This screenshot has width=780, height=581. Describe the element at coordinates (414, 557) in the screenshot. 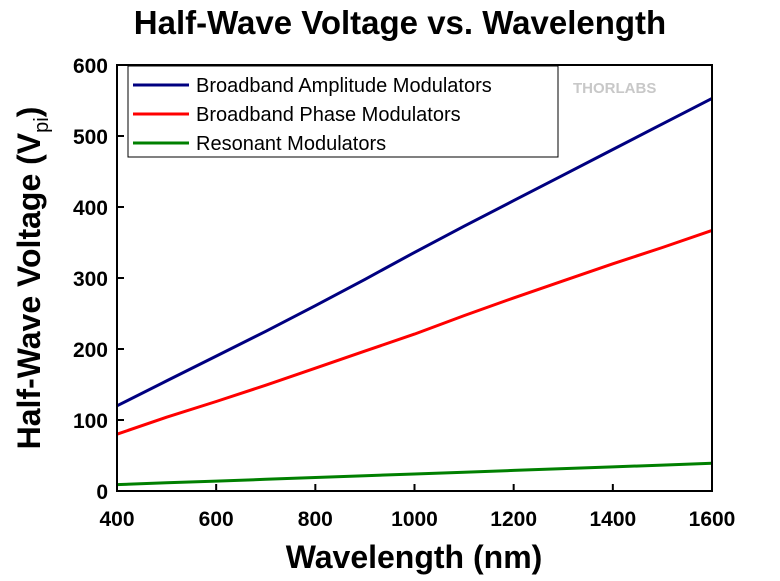

I see `x-axis-label: Wavelength (nm)` at that location.